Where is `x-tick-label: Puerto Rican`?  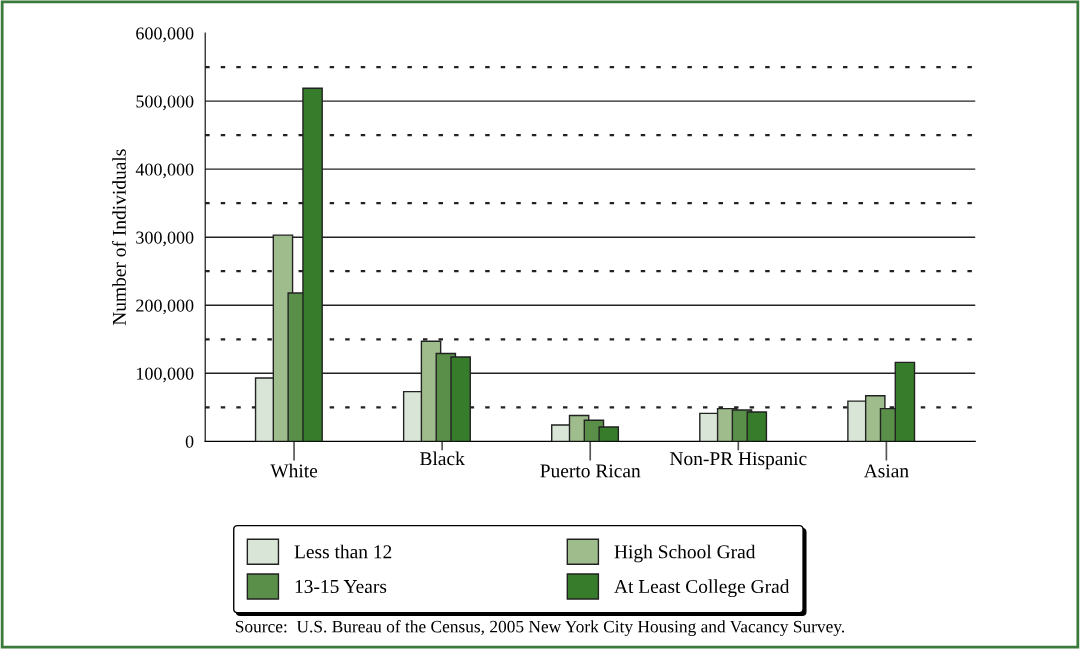 x-tick-label: Puerto Rican is located at coordinates (590, 471).